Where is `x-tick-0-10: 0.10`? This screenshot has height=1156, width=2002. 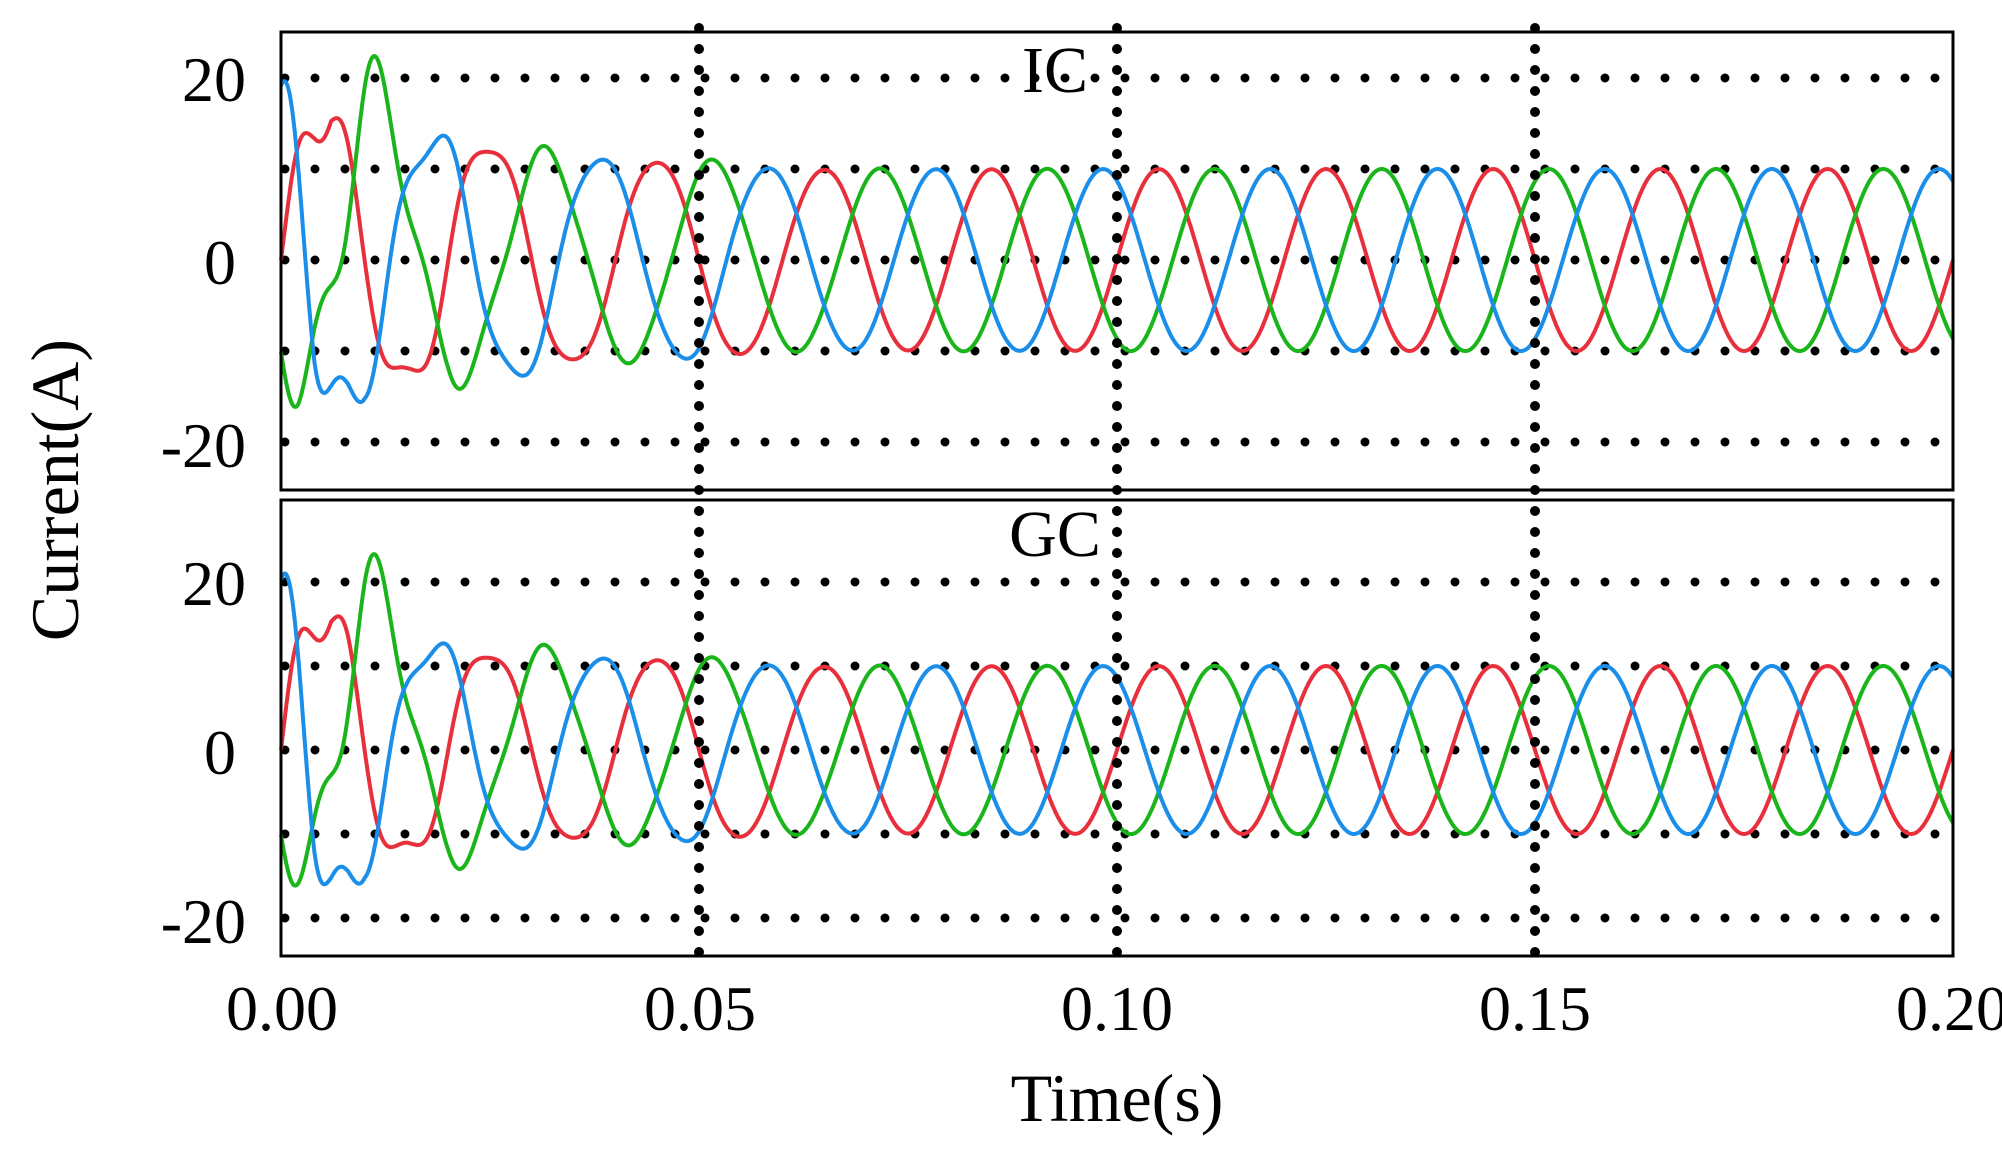 x-tick-0-10: 0.10 is located at coordinates (1117, 1008).